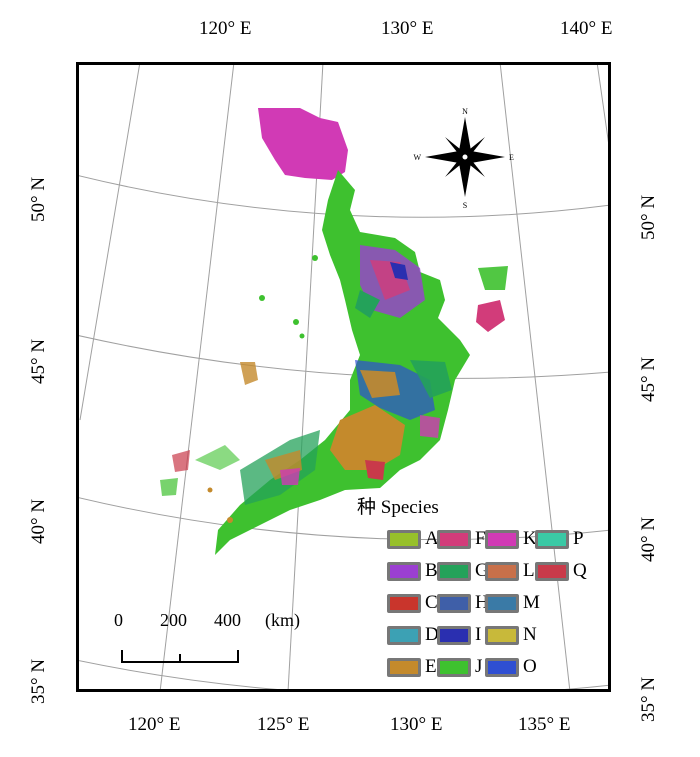  What do you see at coordinates (479, 666) in the screenshot?
I see `legend-label: J` at bounding box center [479, 666].